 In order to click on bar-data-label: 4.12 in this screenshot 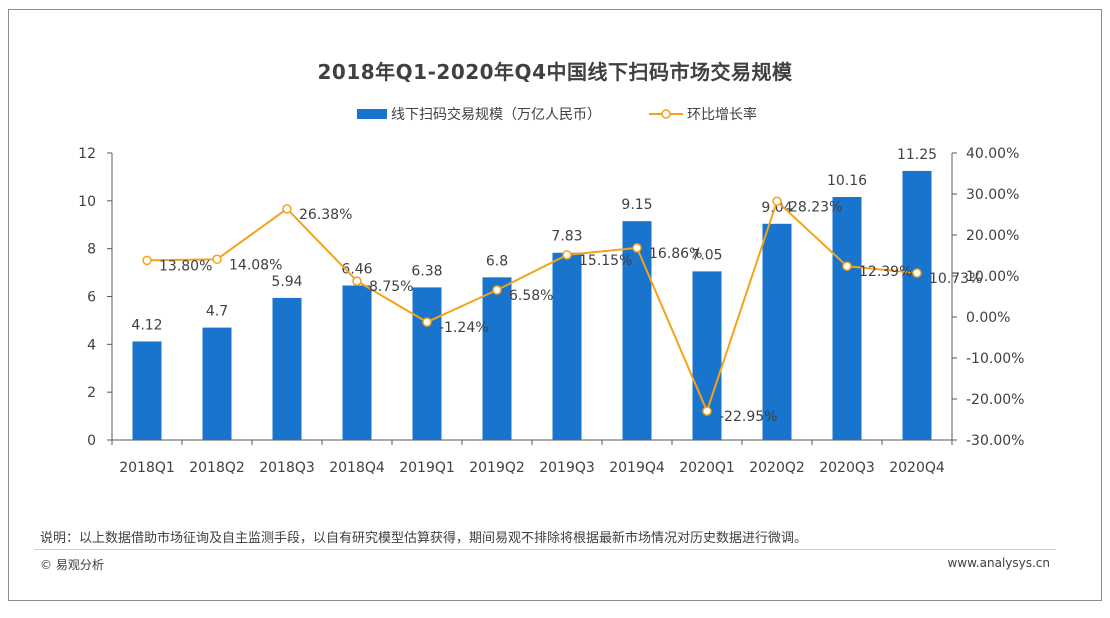, I will do `click(146, 325)`.